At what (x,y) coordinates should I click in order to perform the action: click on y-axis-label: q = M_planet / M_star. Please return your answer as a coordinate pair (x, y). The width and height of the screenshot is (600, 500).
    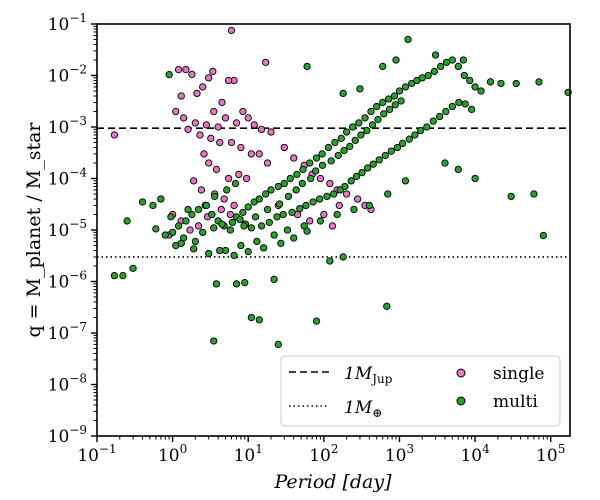
    Looking at the image, I should click on (34, 230).